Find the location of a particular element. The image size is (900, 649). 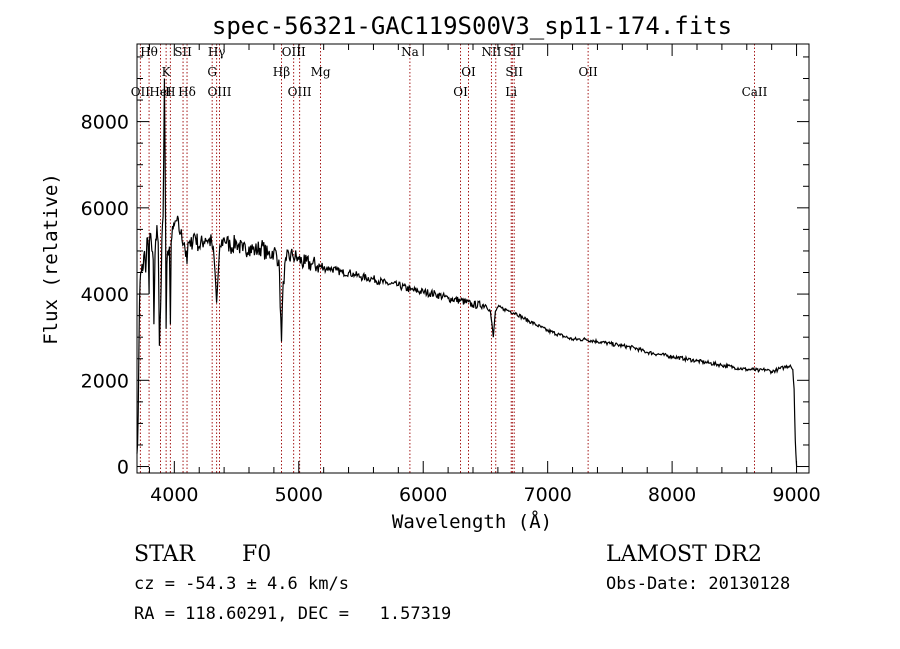

line-label-14: Na is located at coordinates (410, 52).